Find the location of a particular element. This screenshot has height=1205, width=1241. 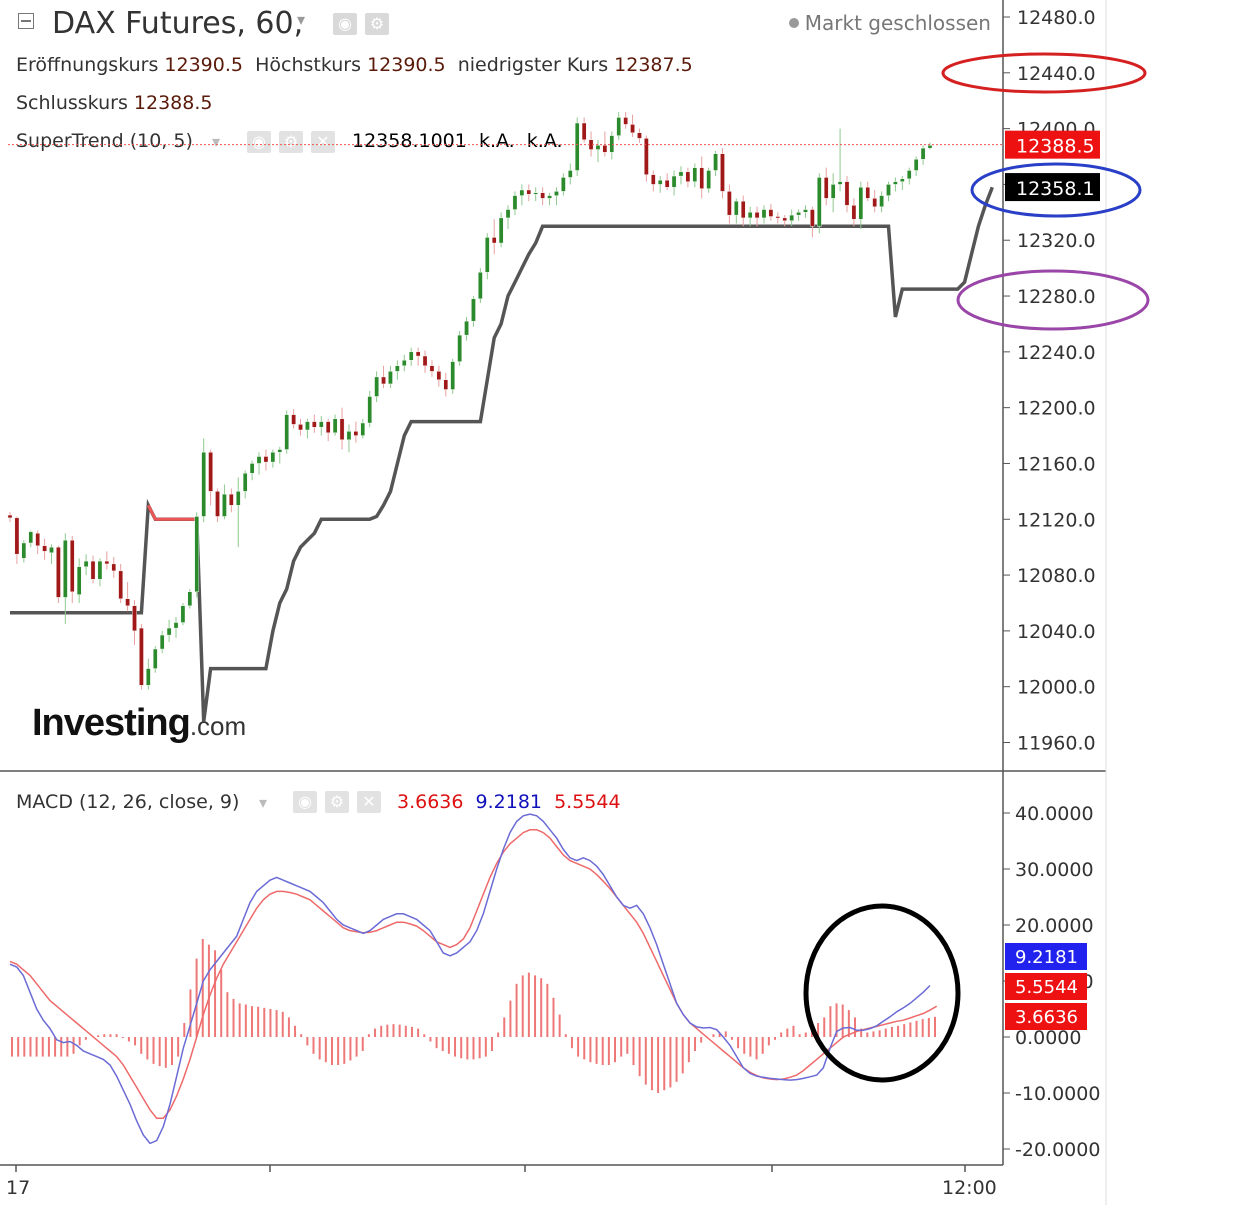

time-tick-label: 12:00 is located at coordinates (969, 1188).